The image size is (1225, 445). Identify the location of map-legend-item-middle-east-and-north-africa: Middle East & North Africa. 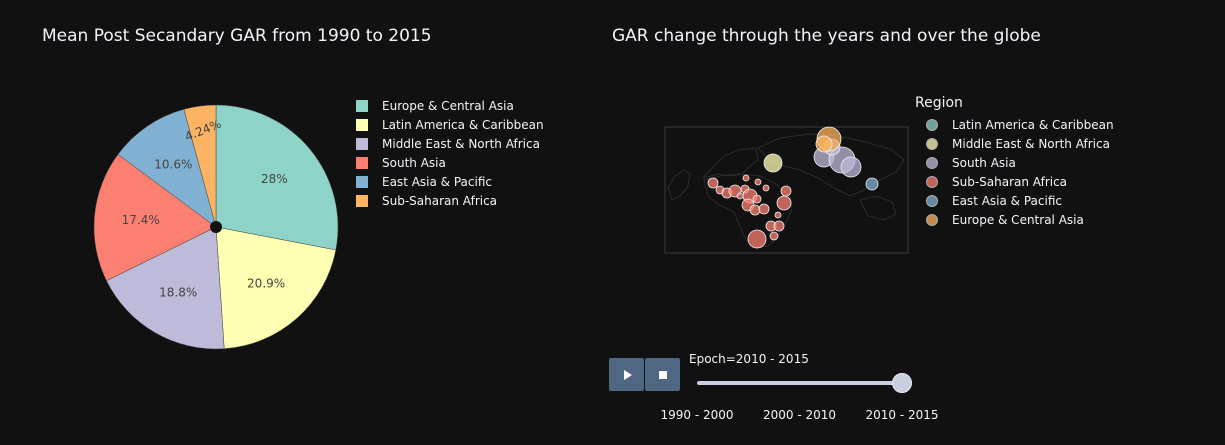
(1020, 143).